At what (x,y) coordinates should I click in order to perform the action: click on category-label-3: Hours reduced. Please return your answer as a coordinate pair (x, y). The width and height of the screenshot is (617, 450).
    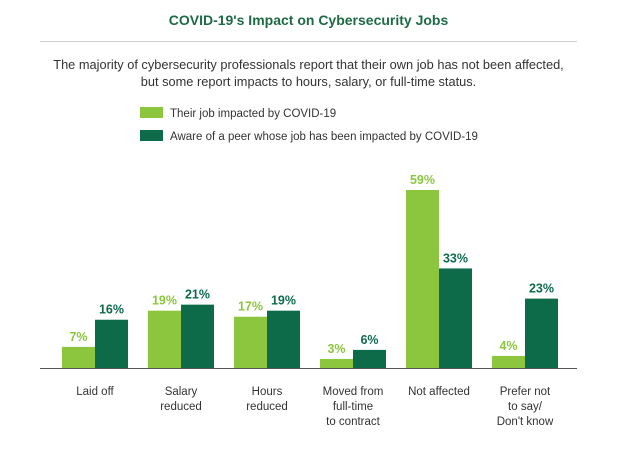
    Looking at the image, I should click on (267, 399).